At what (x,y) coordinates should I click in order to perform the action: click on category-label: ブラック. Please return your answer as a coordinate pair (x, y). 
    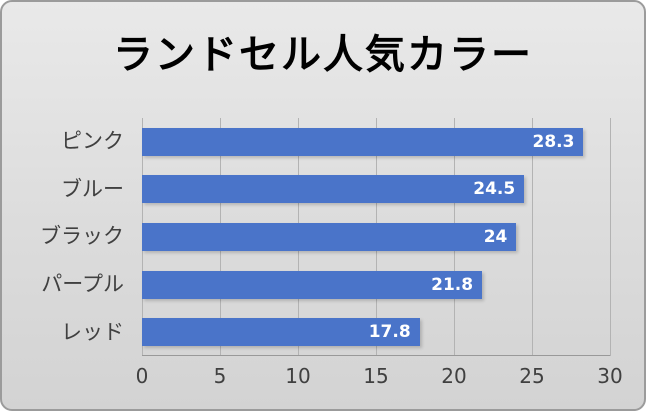
    Looking at the image, I should click on (82, 236).